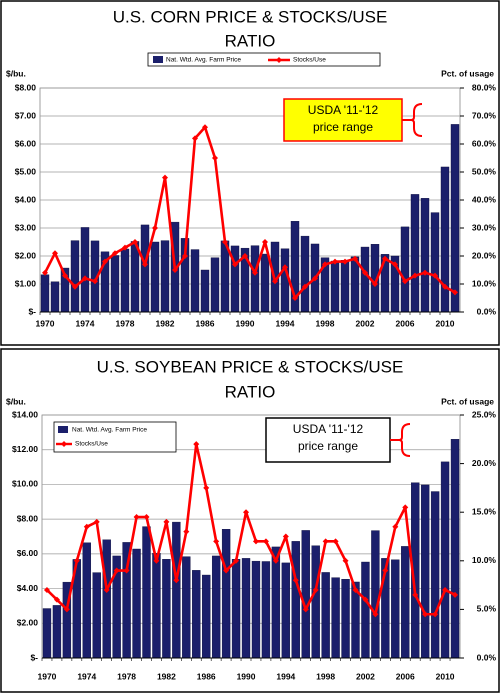 The width and height of the screenshot is (500, 693). I want to click on x-tick-label: 2006, so click(405, 676).